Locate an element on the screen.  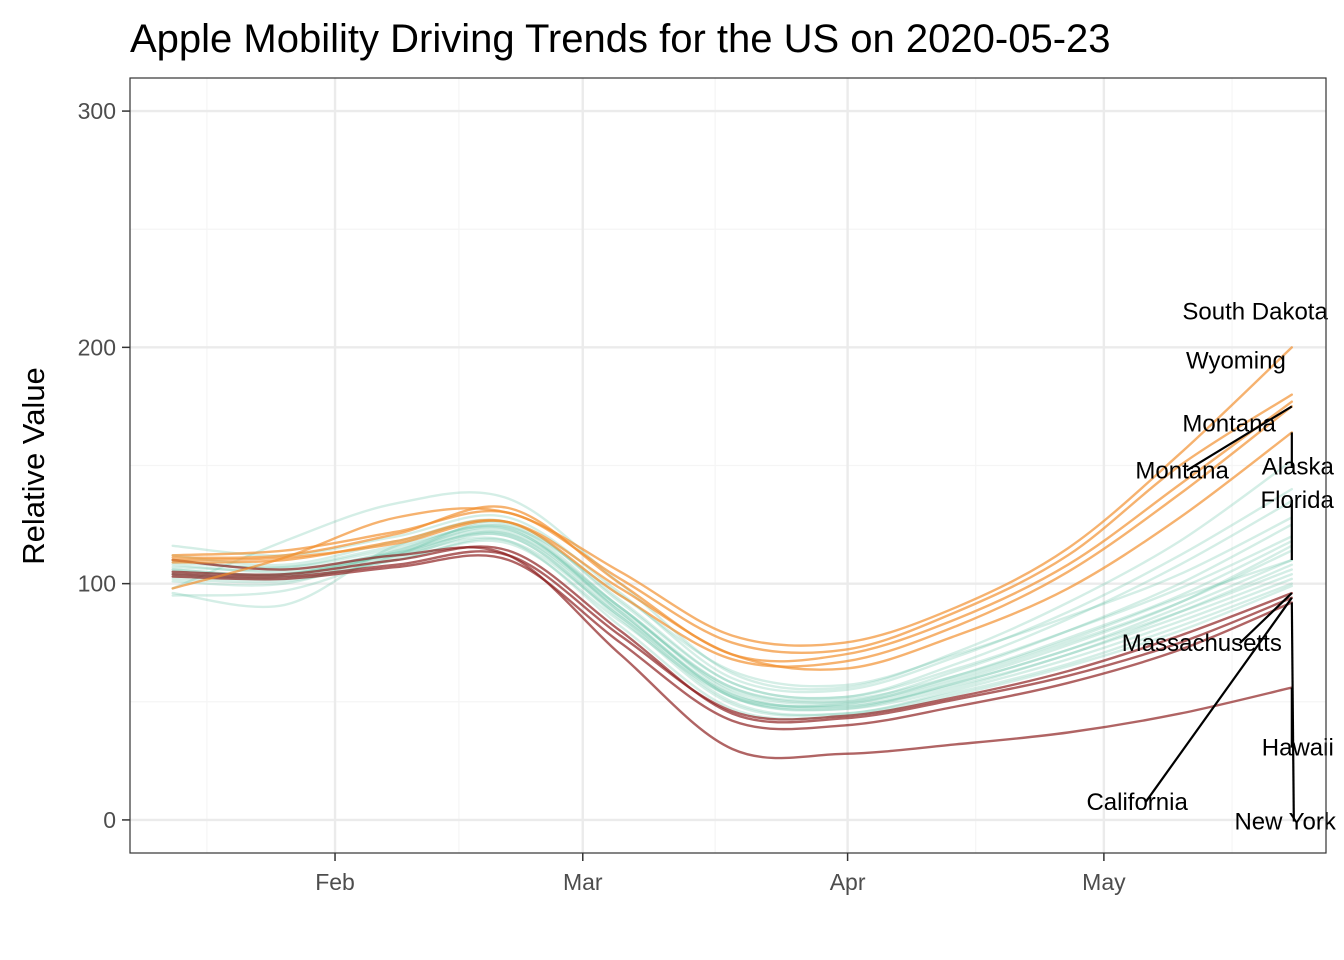
y-axis-title: Relative Value is located at coordinates (33, 466).